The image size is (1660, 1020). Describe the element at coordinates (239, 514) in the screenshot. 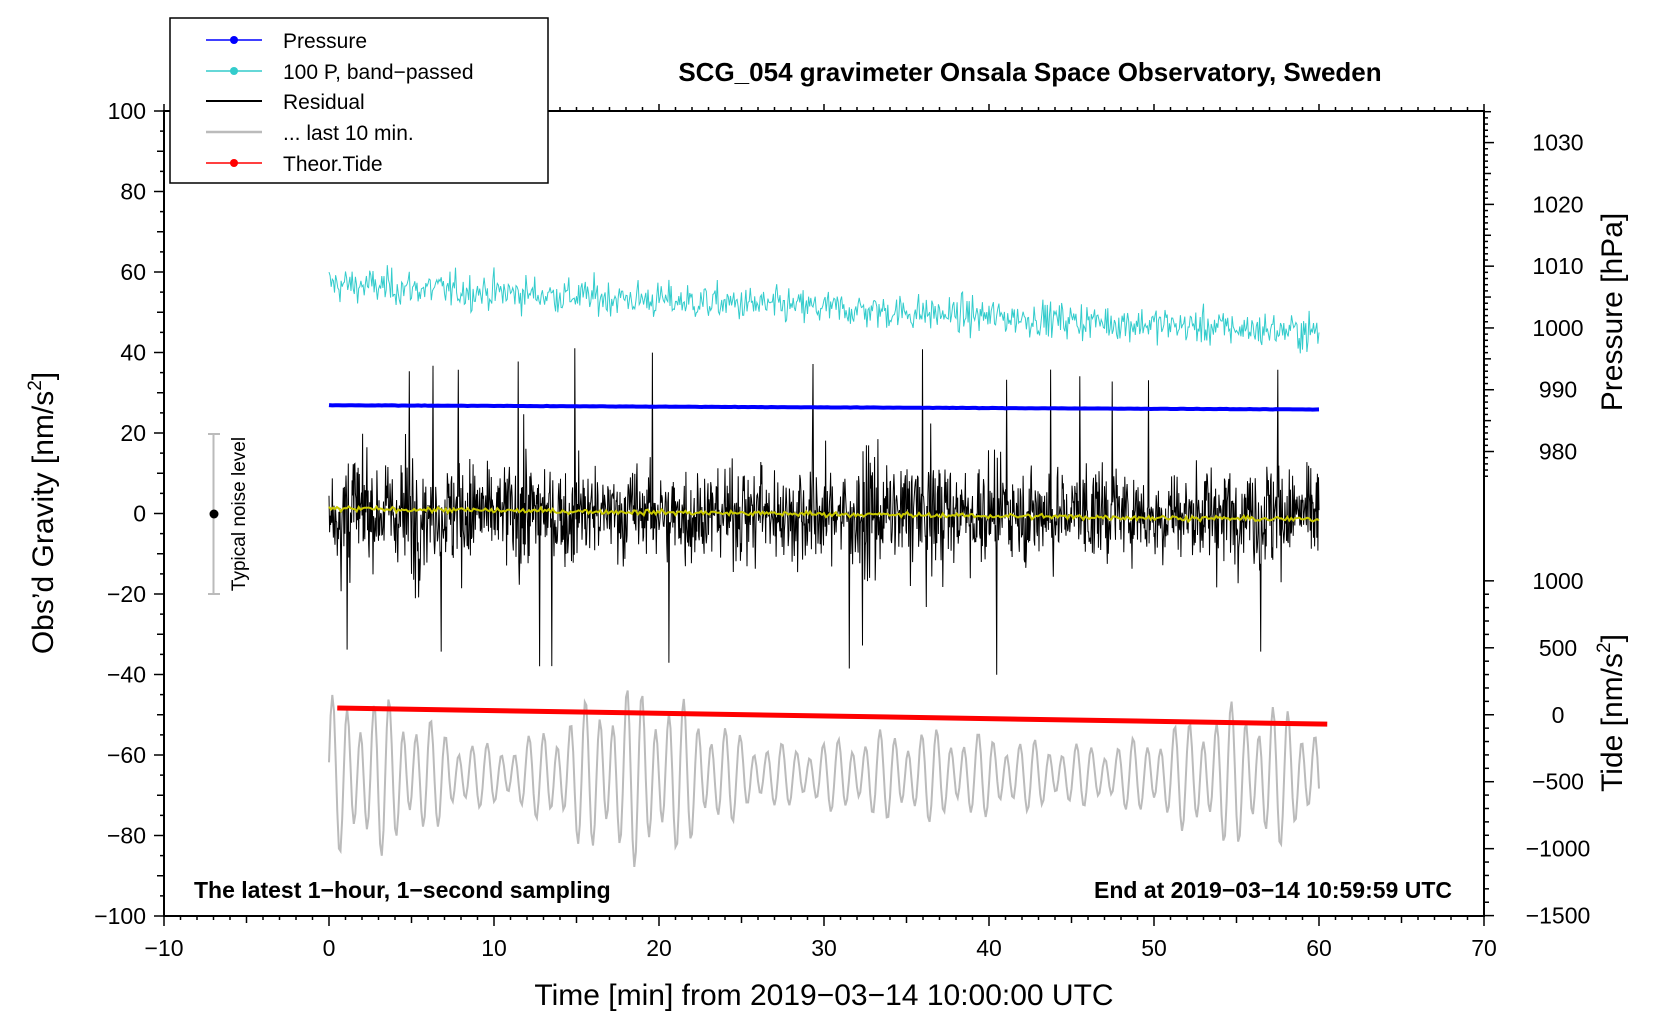

I see `noise-level-label: Typical noise level` at that location.